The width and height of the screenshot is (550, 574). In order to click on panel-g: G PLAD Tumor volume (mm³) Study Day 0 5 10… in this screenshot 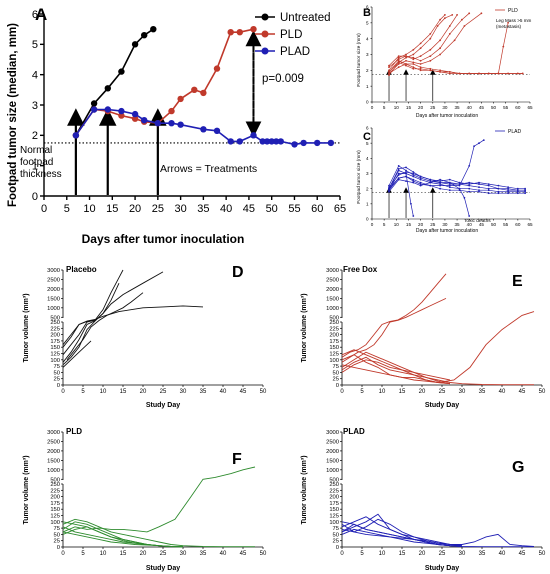, I will do `click(423, 499)`.